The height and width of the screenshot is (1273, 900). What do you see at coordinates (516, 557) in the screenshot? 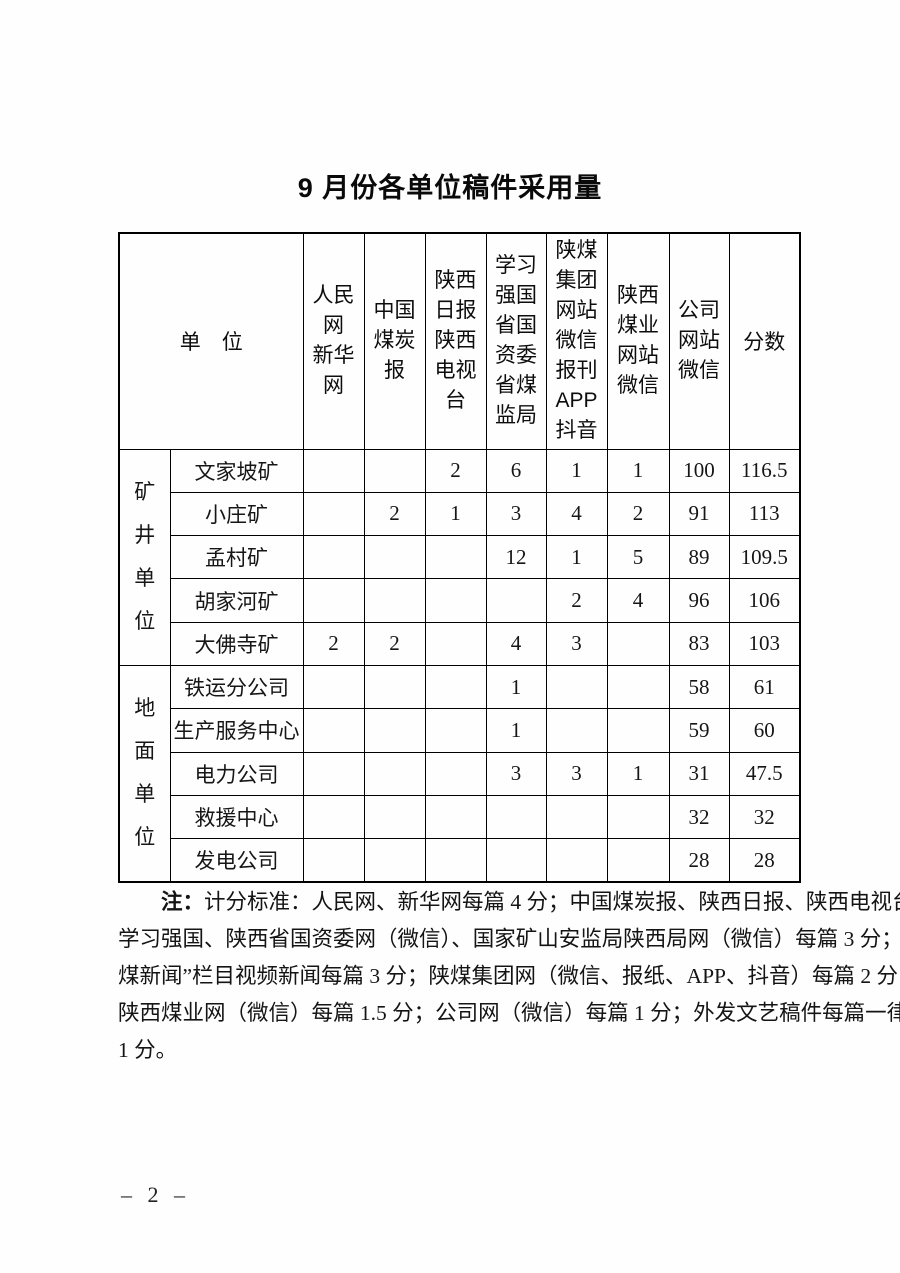
I see `value-cell: 12` at bounding box center [516, 557].